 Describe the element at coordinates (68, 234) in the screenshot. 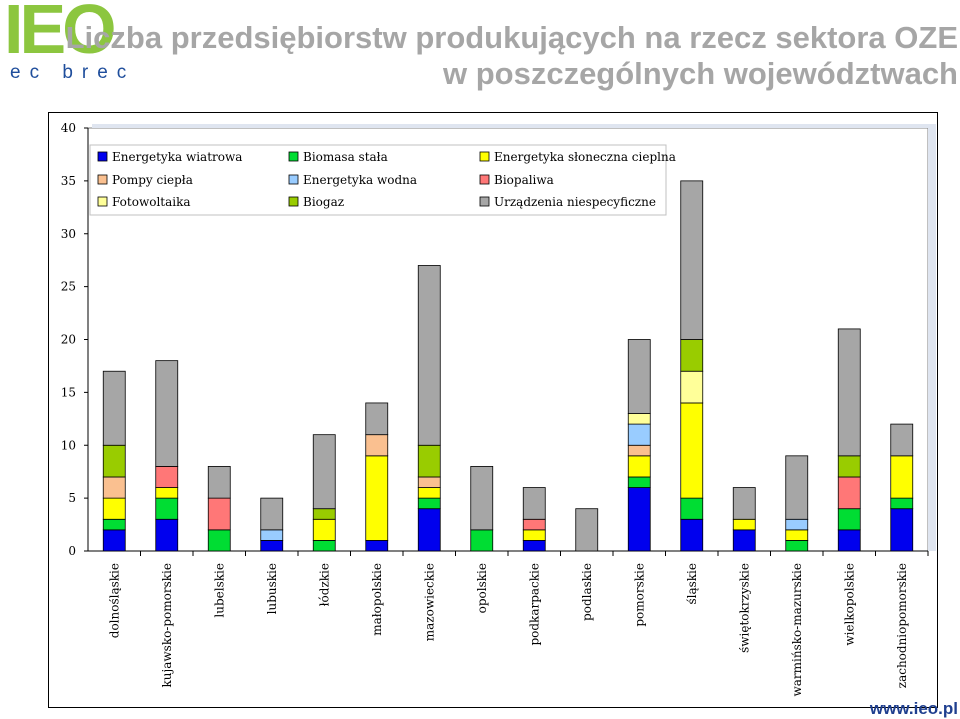

I see `y-tick-label: 30` at that location.